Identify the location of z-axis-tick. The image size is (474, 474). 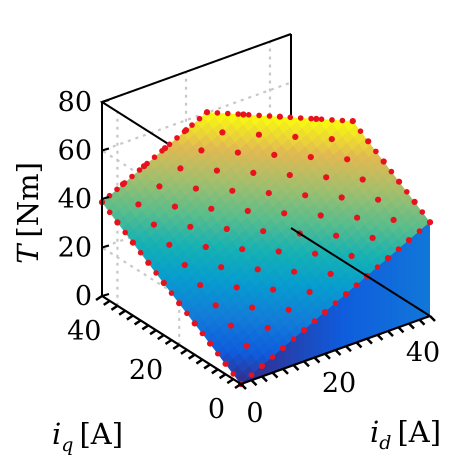
(105, 295).